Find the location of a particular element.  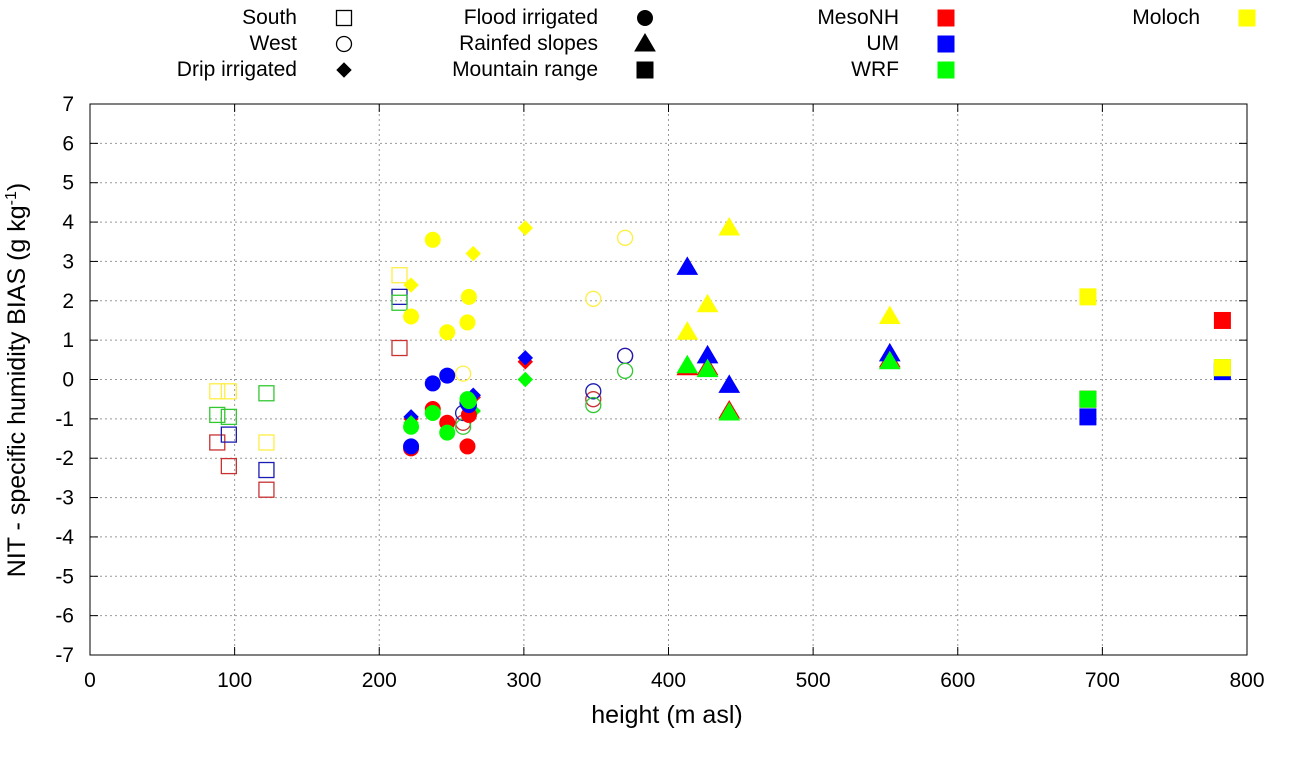

mesonh-flood-irrigated-point is located at coordinates (467, 446).